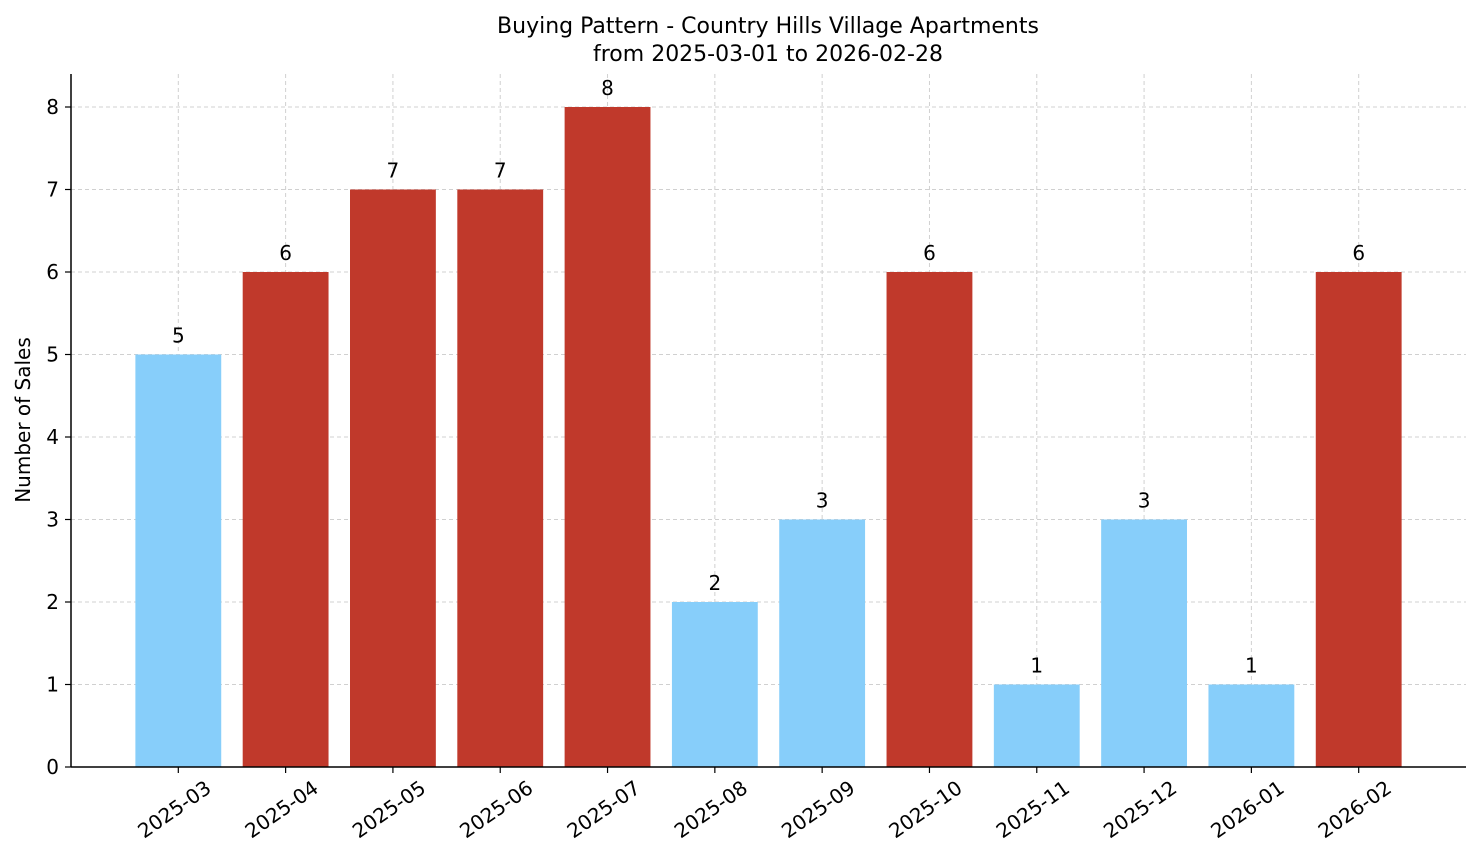 The width and height of the screenshot is (1481, 863). I want to click on chart-subtitle: from 2025-03-01 to 2026-02-28, so click(768, 54).